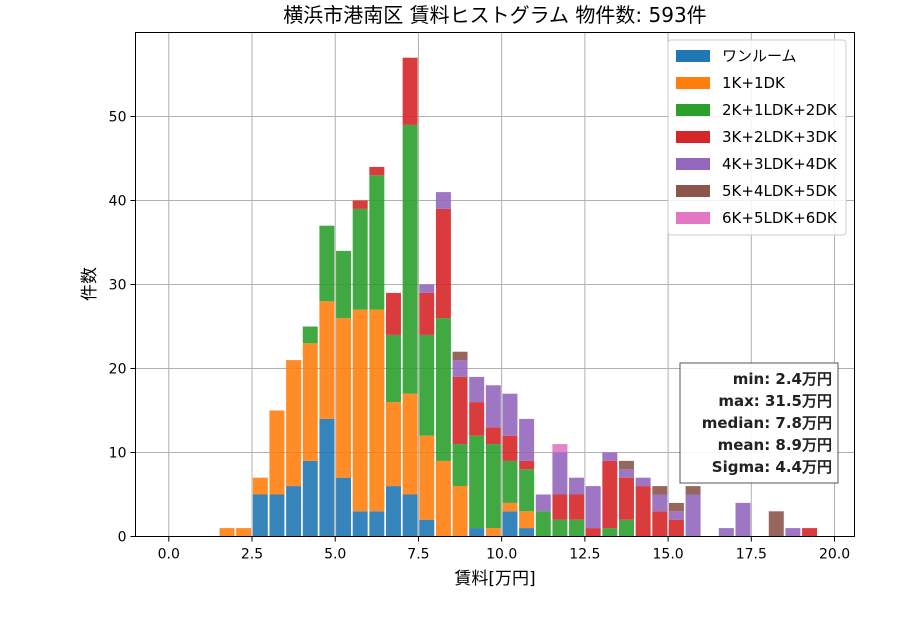  Describe the element at coordinates (834, 555) in the screenshot. I see `x-tick-label: 20.0` at that location.